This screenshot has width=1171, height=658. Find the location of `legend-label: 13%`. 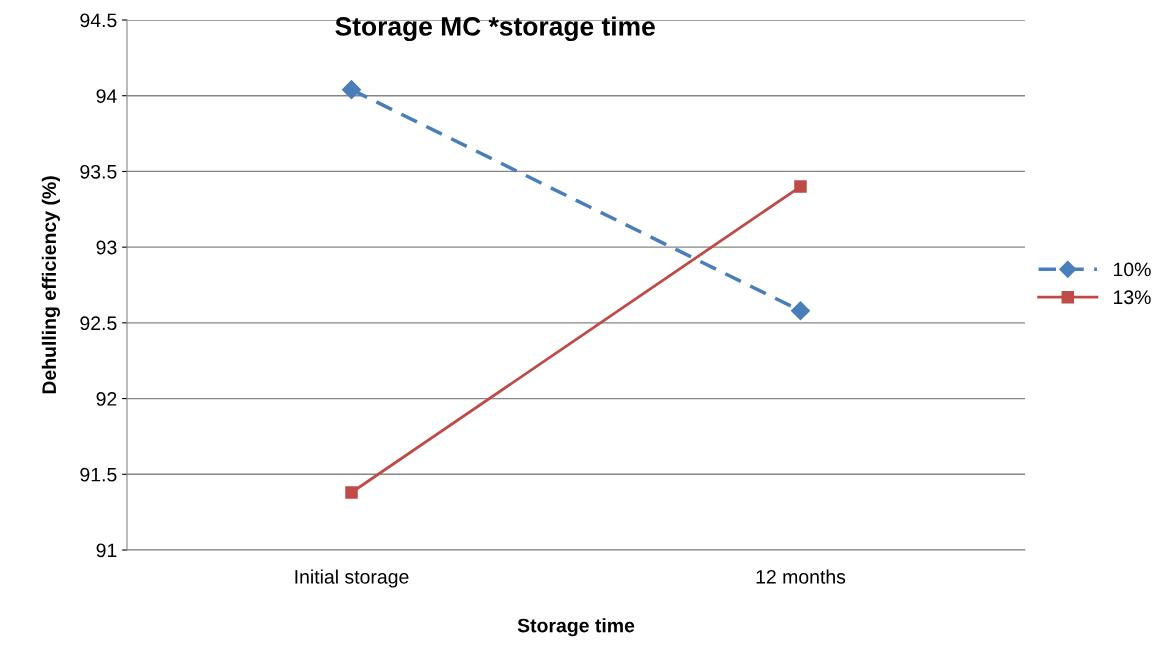

legend-label: 13% is located at coordinates (1132, 297).